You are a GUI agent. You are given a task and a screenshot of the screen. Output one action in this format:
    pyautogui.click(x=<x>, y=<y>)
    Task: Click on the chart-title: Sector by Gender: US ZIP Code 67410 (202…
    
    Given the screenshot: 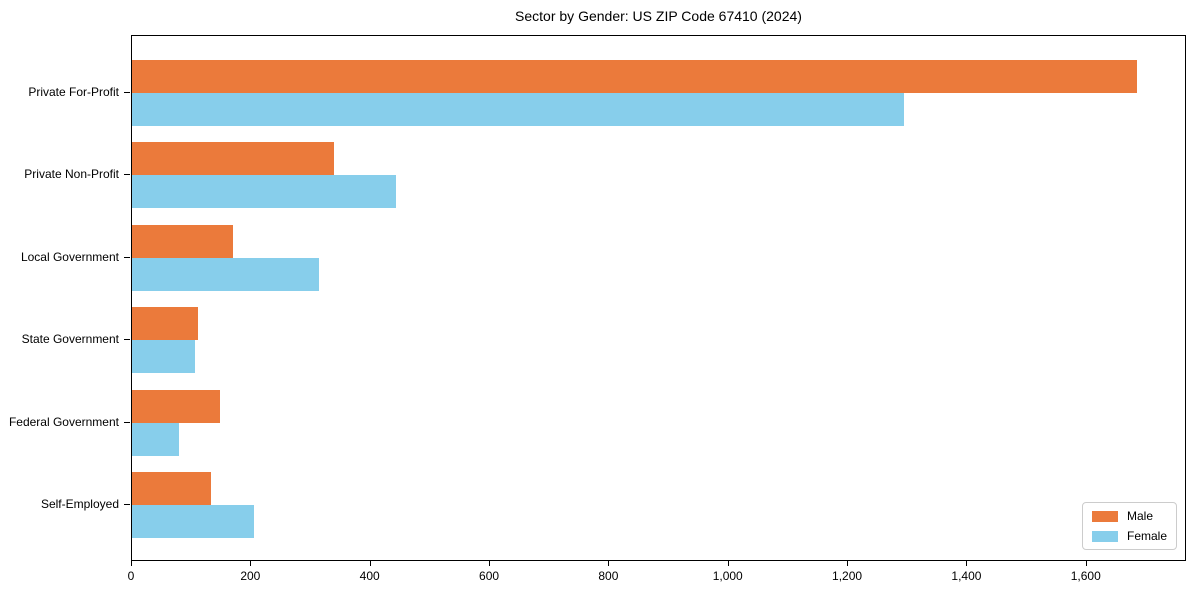 What is the action you would take?
    pyautogui.click(x=658, y=16)
    